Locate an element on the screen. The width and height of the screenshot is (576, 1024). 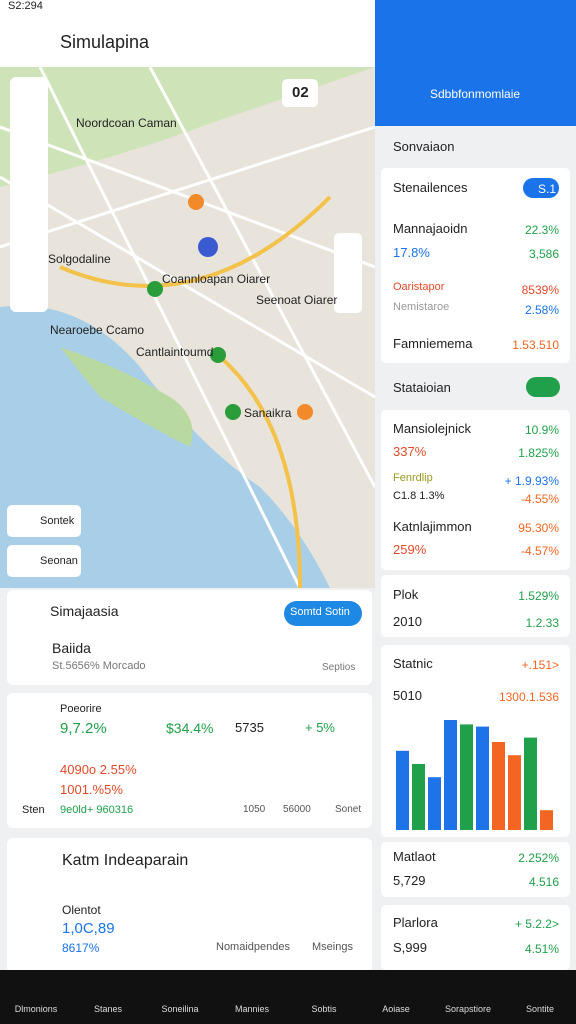
label: 4.516 is located at coordinates (543, 882).